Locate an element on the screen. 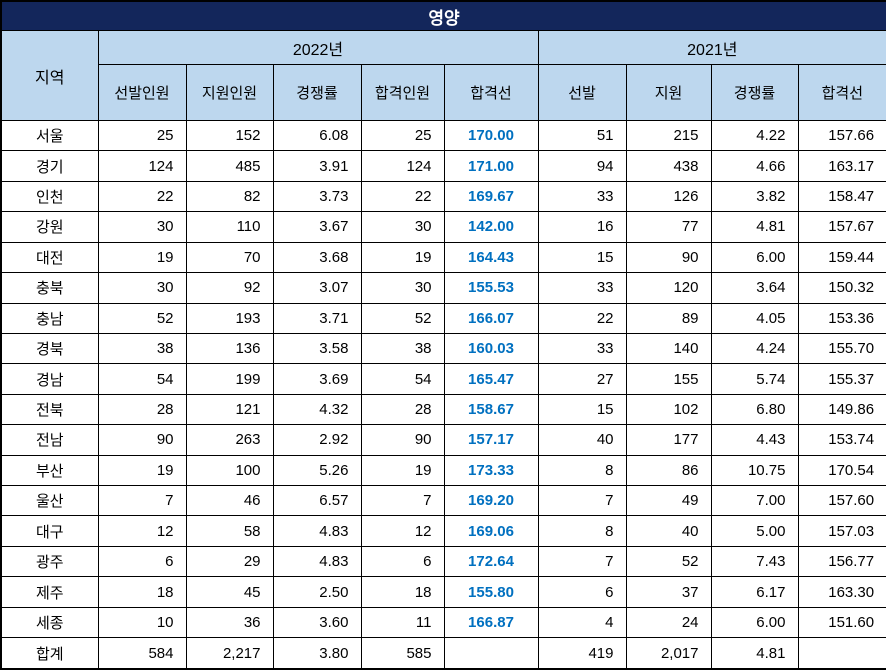 The height and width of the screenshot is (670, 886). region-cell: 광주 is located at coordinates (49, 561).